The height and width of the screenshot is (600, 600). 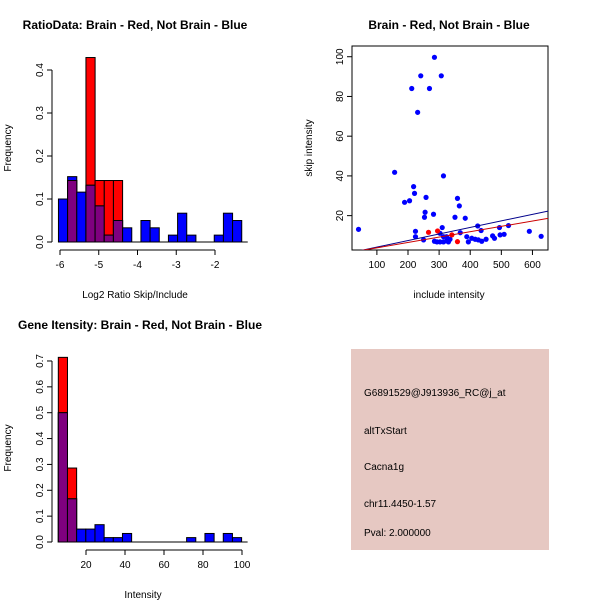 I want to click on gene-y-tick-label: 0.7, so click(x=40, y=361).